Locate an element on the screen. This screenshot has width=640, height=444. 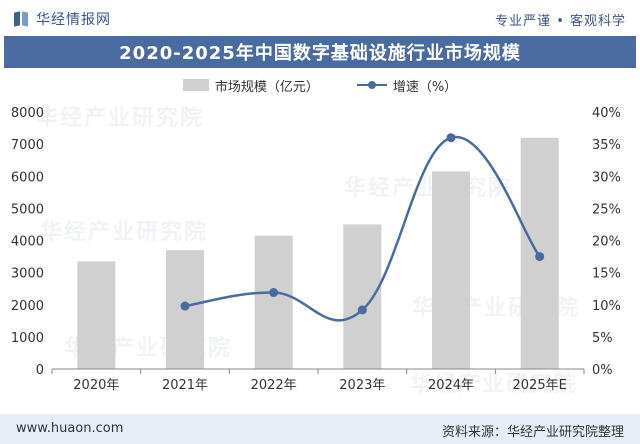
right-axis-ticks: 0% 5% 10% 15% 20% 25% 30% 35% 40% is located at coordinates (606, 242).